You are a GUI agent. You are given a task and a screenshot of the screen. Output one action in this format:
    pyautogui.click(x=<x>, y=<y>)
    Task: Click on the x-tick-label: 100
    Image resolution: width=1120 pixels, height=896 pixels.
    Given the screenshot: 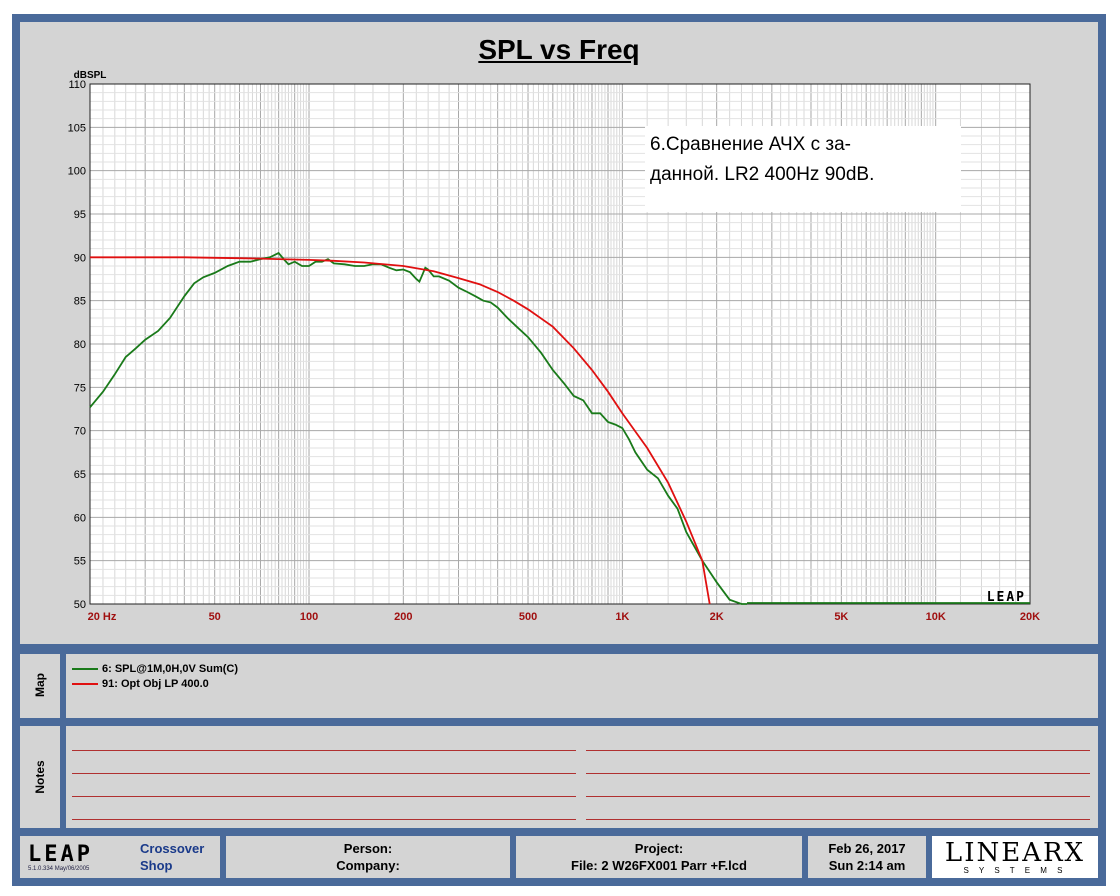 What is the action you would take?
    pyautogui.click(x=309, y=617)
    